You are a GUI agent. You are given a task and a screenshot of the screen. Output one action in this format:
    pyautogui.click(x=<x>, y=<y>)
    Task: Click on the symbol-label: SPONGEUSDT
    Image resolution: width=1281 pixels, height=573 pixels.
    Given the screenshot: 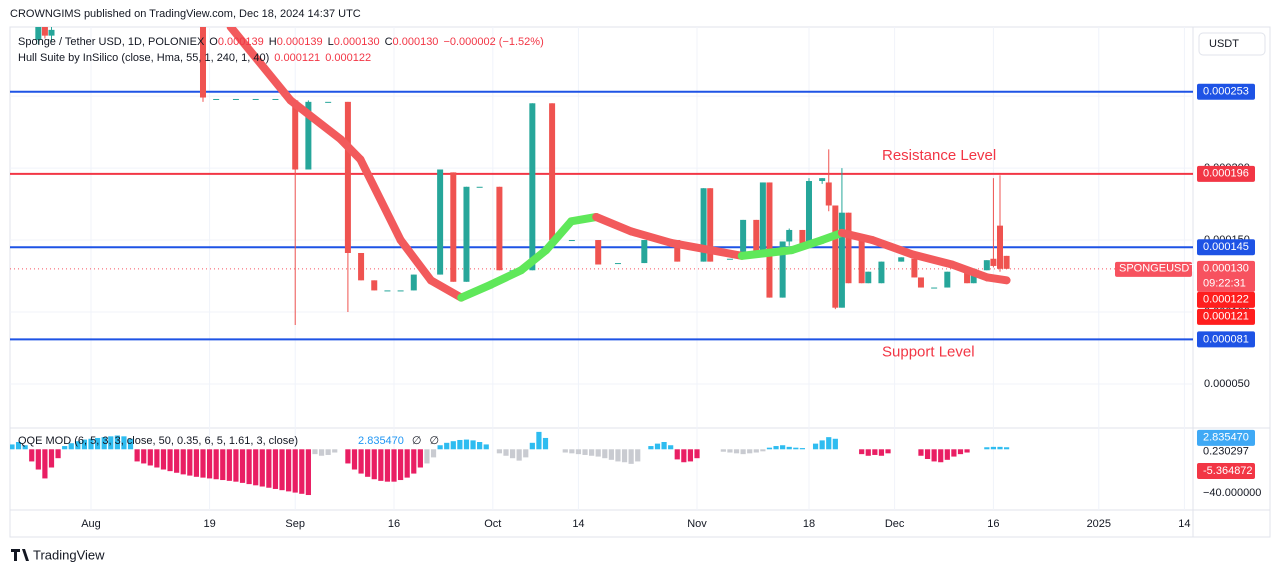 What is the action you would take?
    pyautogui.click(x=1157, y=269)
    